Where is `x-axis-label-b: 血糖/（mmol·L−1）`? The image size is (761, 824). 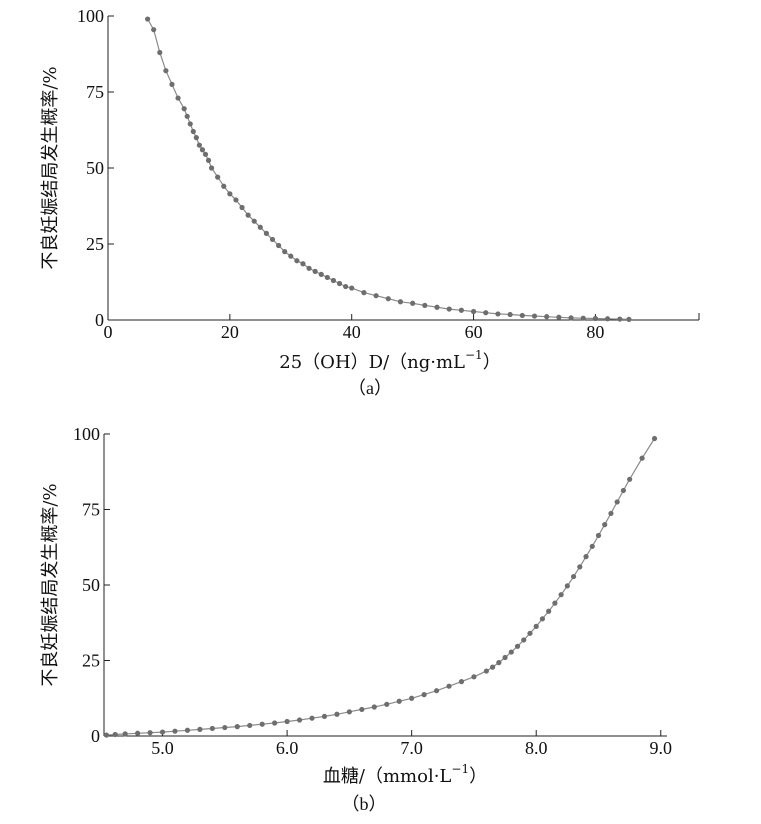 x-axis-label-b: 血糖/（mmol·L−1） is located at coordinates (405, 774).